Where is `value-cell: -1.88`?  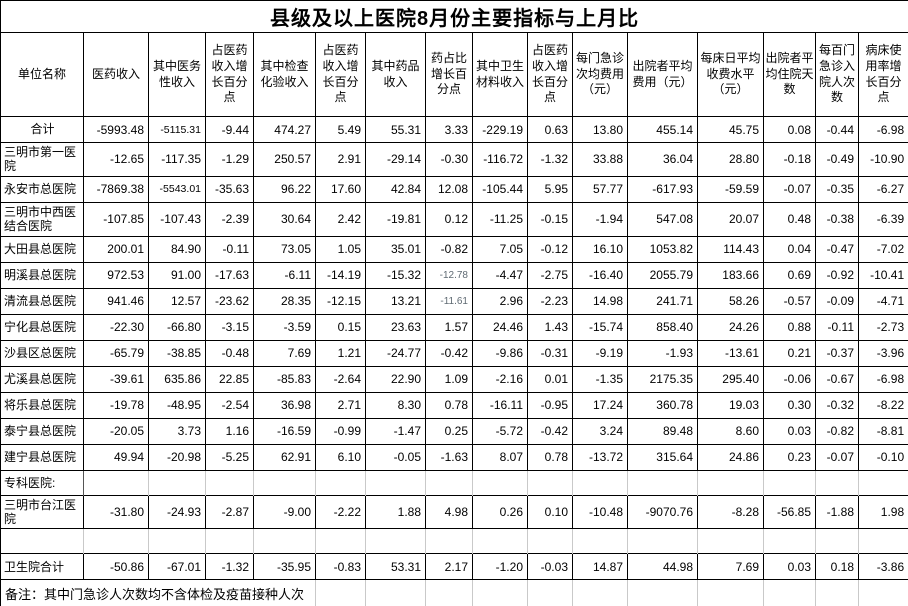
value-cell: -1.88 is located at coordinates (837, 512).